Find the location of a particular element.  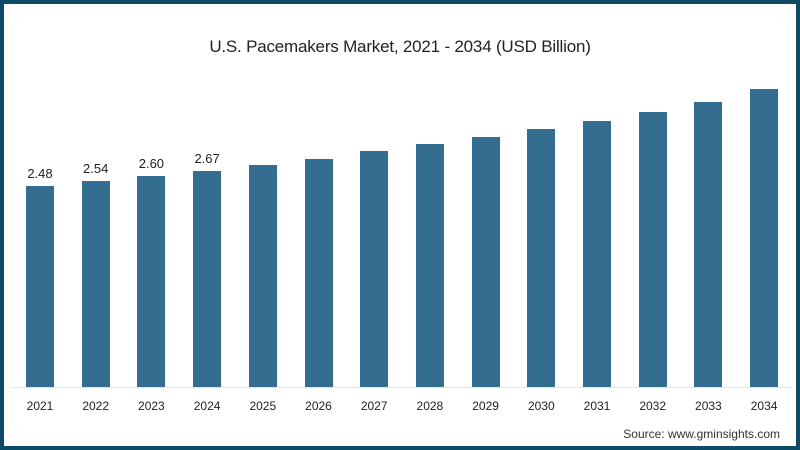

x-tick-label: 2023 is located at coordinates (151, 406).